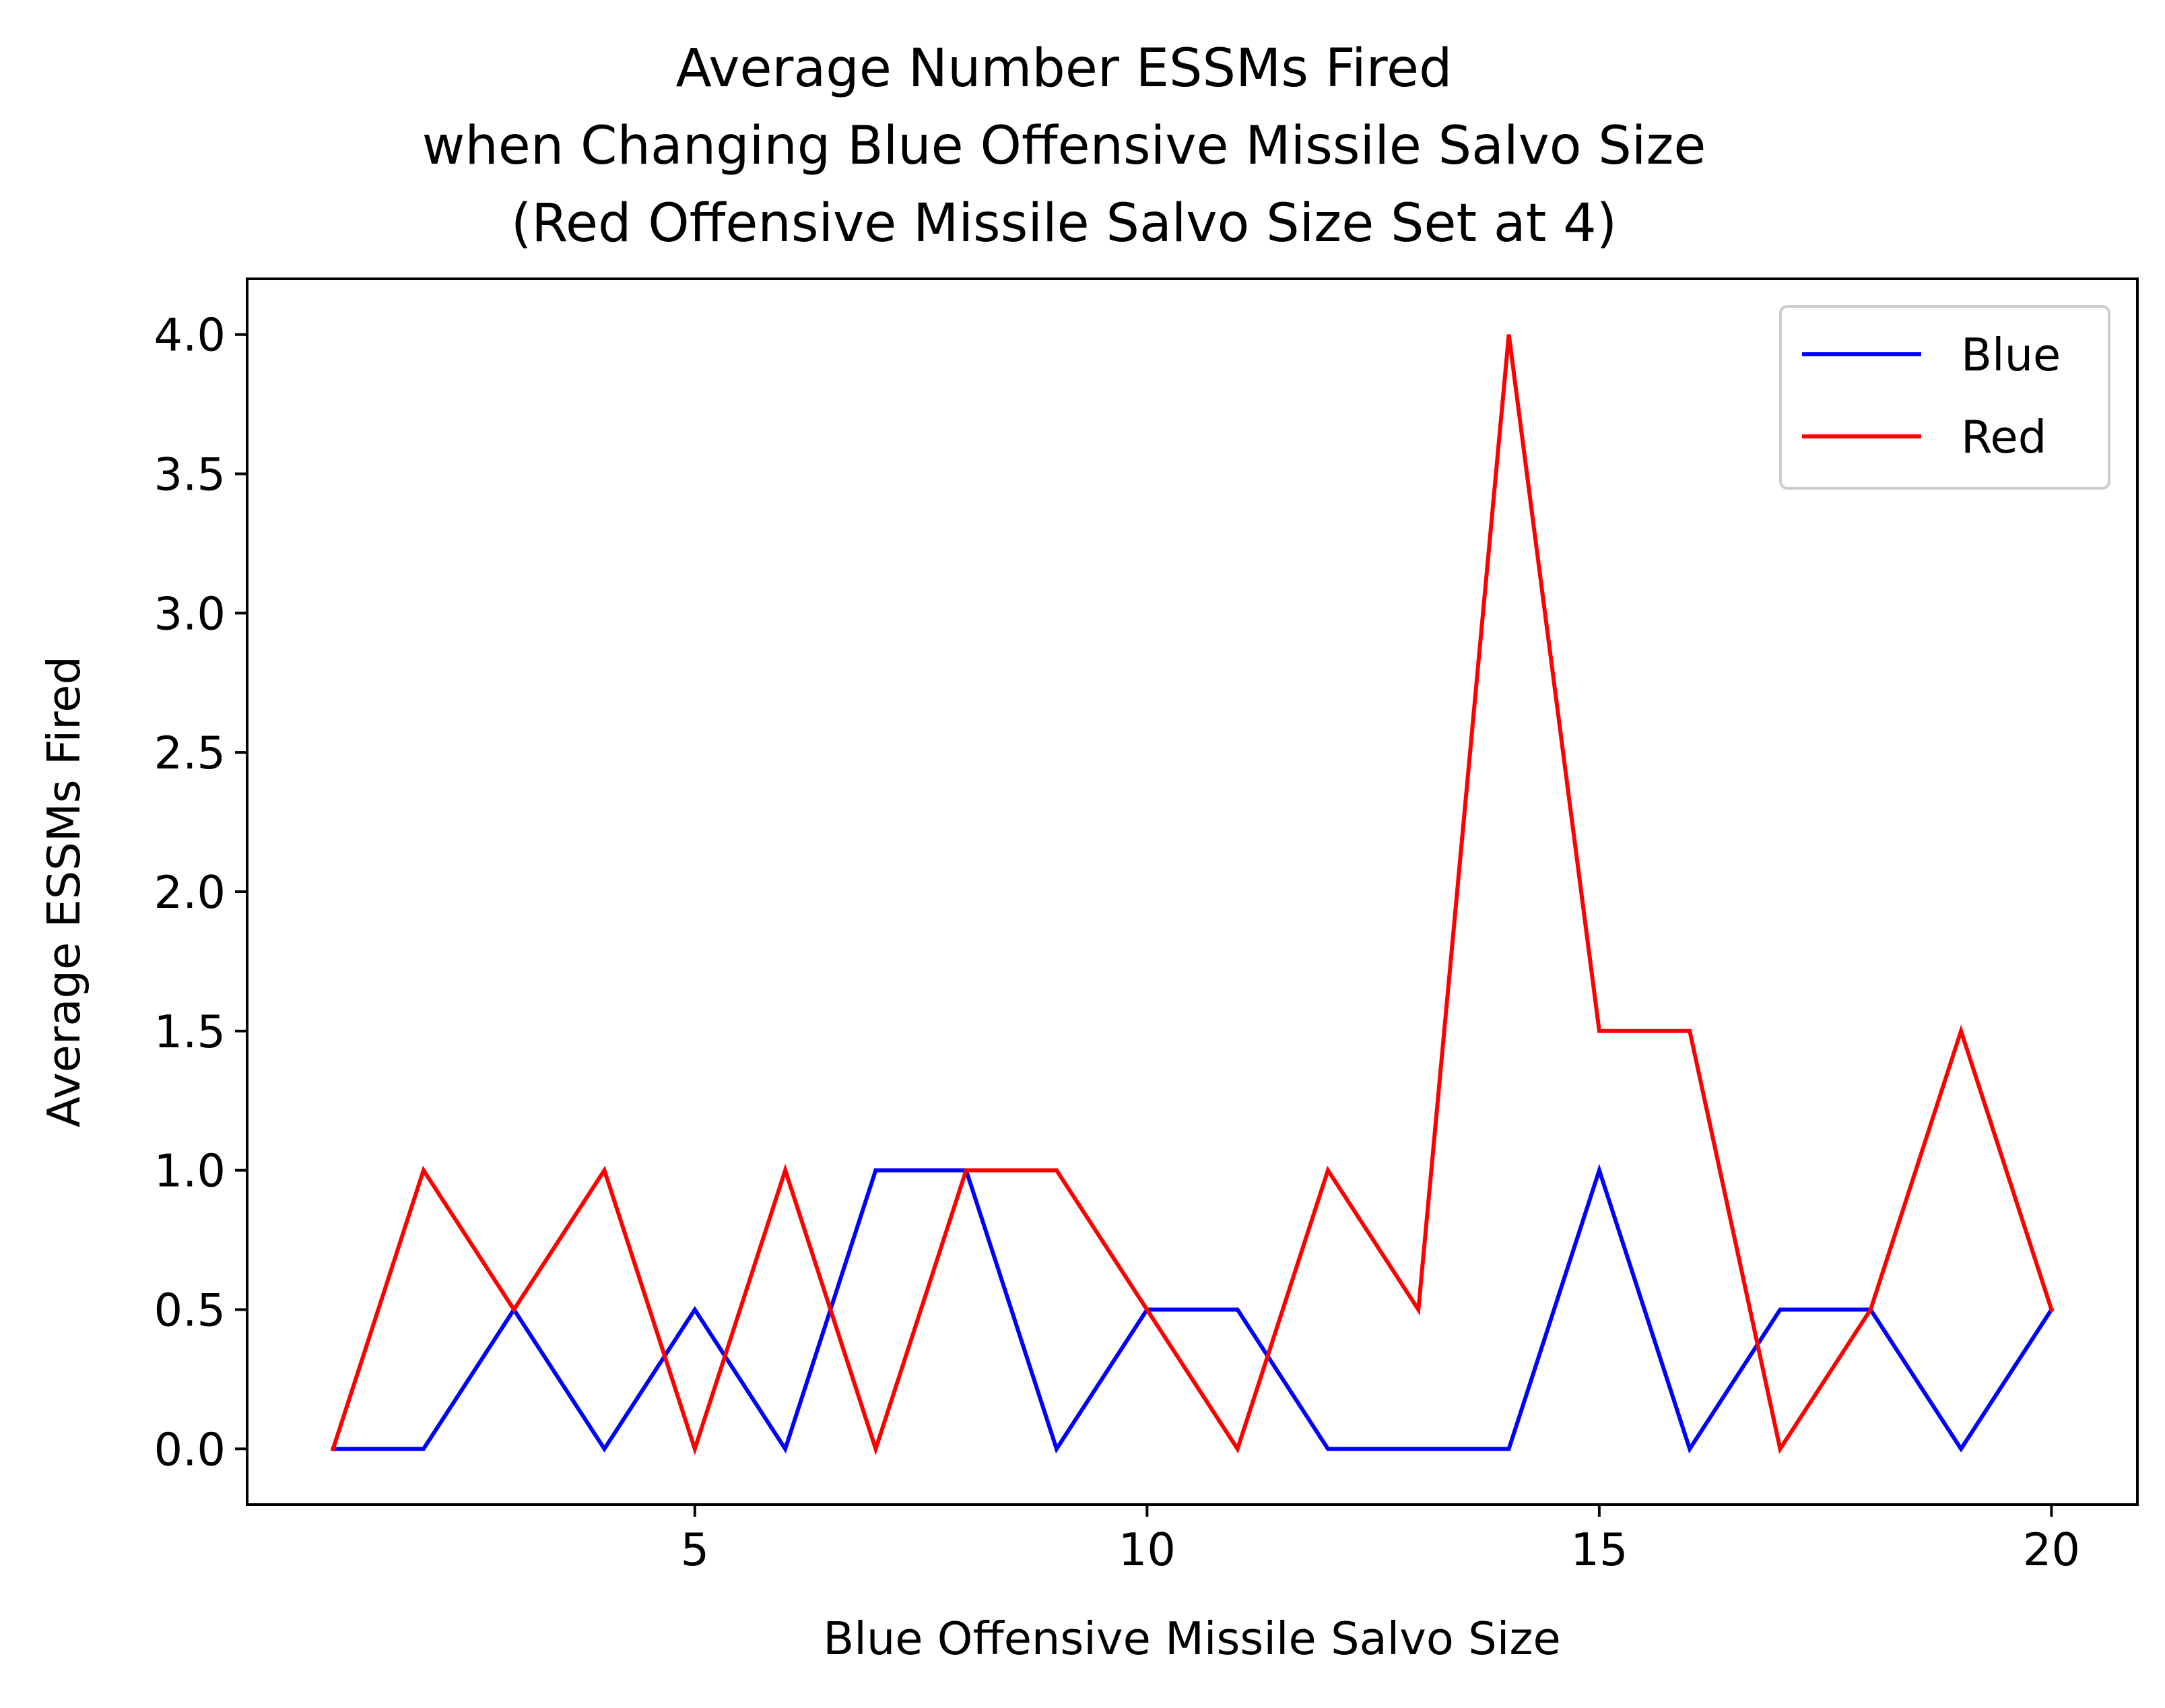 The image size is (2165, 1708). Describe the element at coordinates (190, 1171) in the screenshot. I see `y-tick-label: 1.0` at that location.